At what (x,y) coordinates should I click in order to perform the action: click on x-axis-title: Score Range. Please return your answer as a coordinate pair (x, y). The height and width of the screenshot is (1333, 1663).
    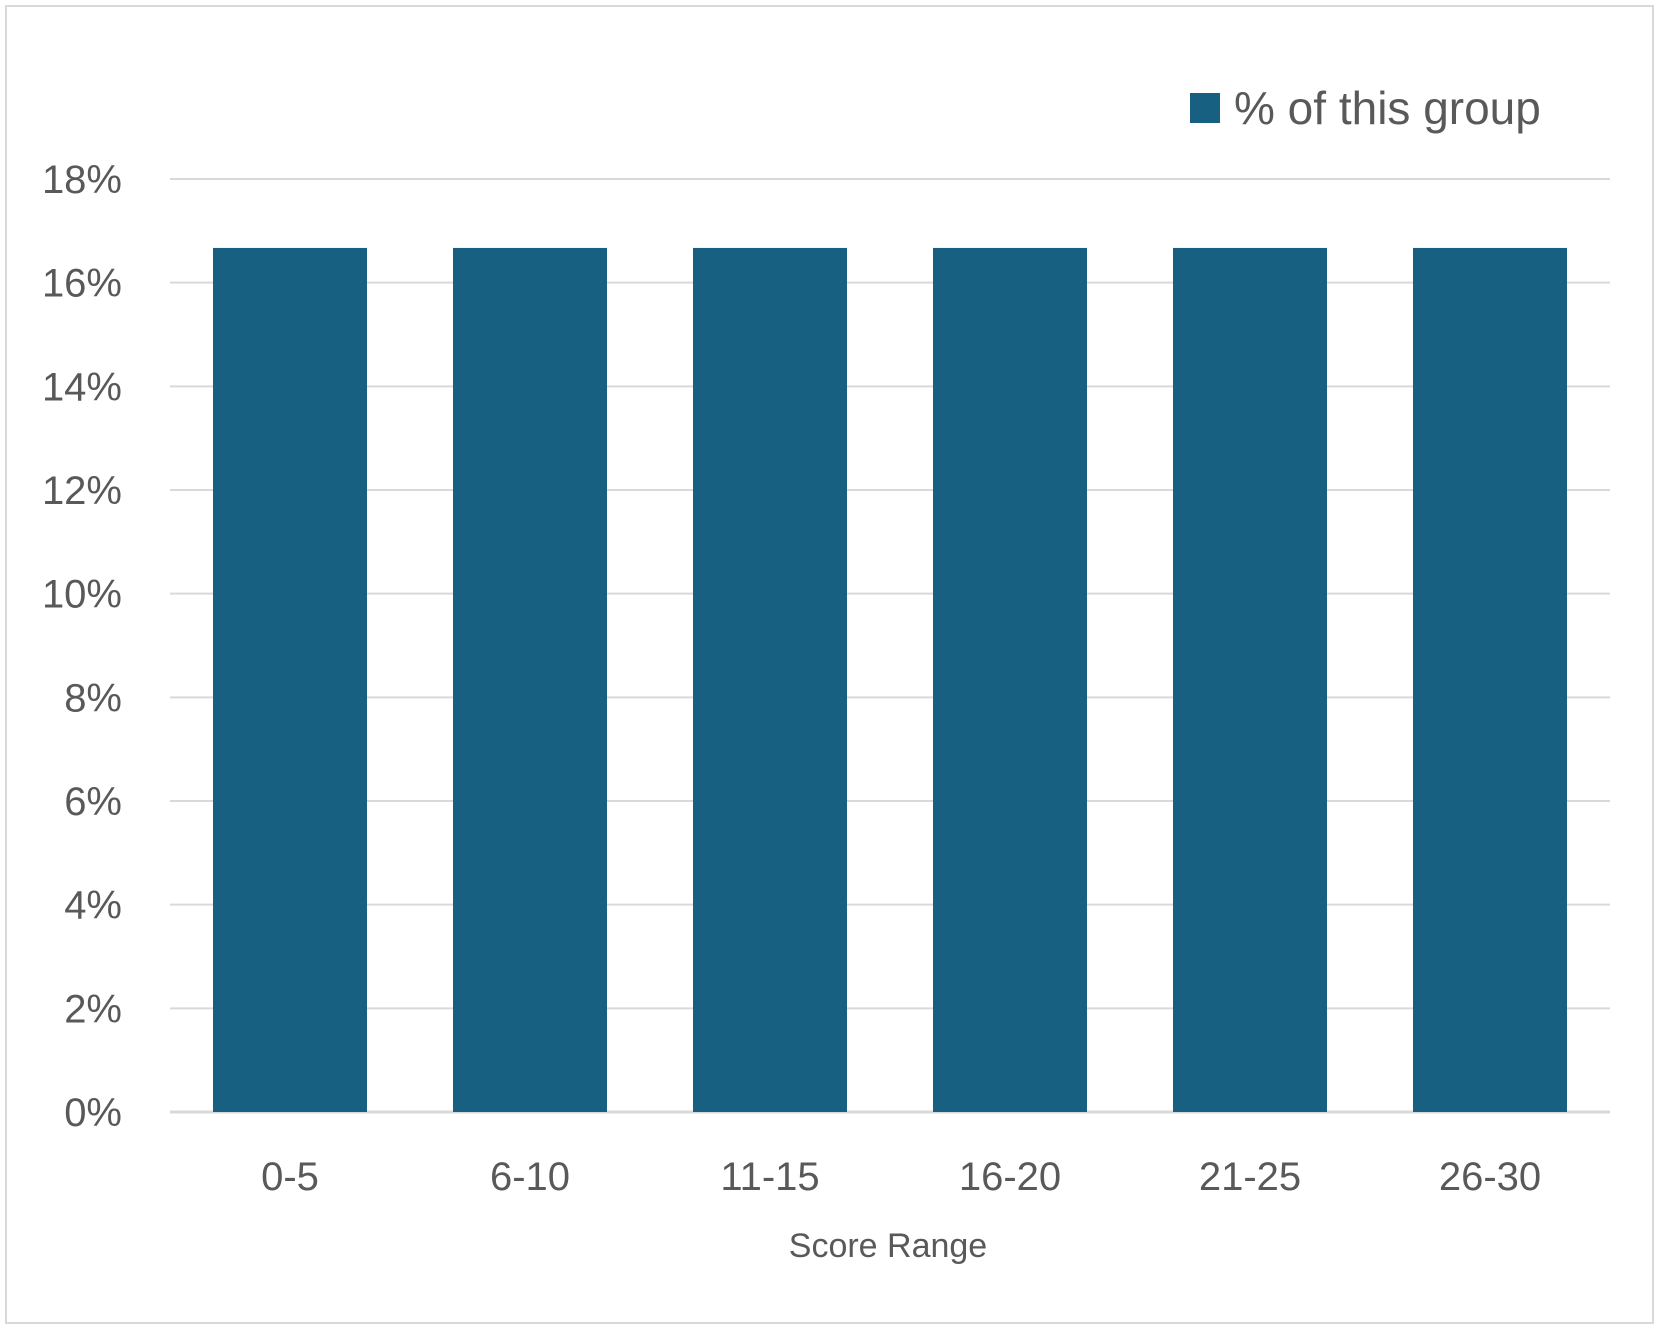
    Looking at the image, I should click on (888, 1246).